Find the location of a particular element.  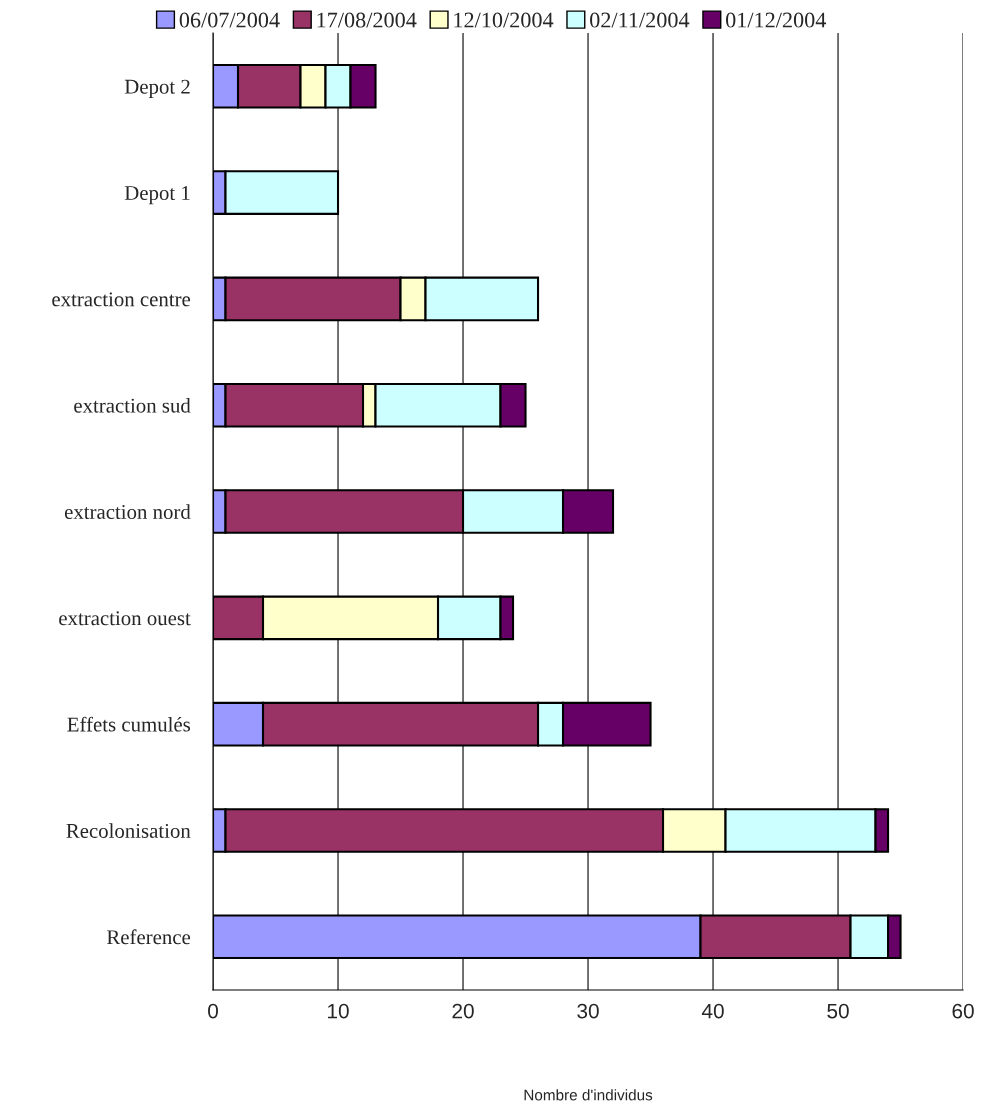

x-tick-label: 30 is located at coordinates (588, 1011).